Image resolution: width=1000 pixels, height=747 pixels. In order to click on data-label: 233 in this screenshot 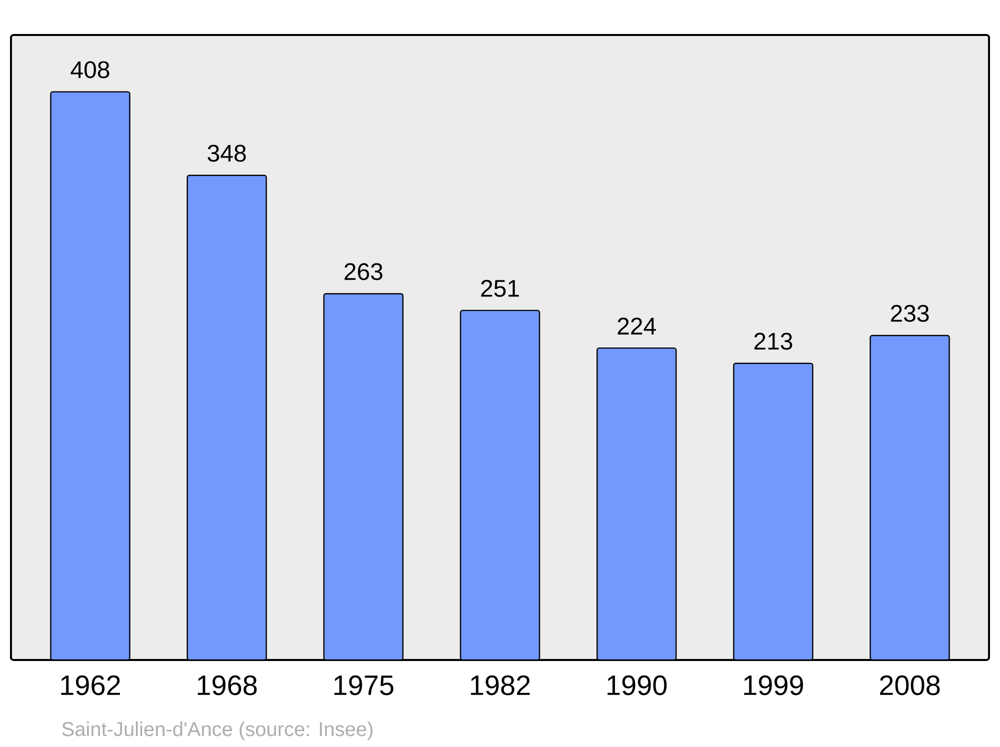, I will do `click(909, 313)`.